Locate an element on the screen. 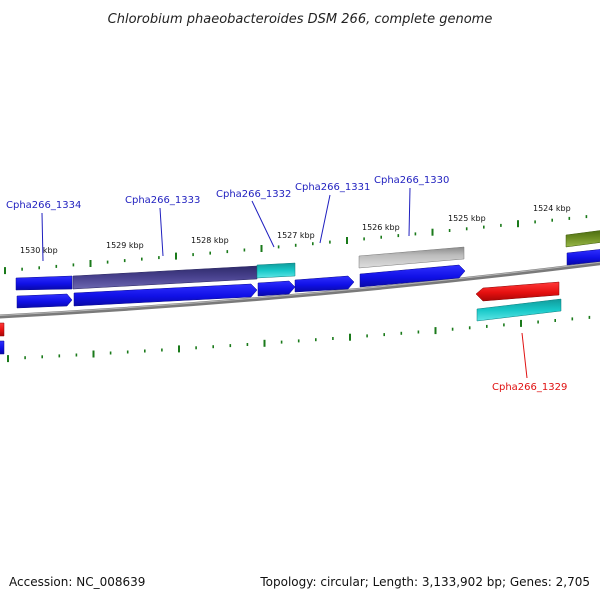 The image size is (600, 600). kbp-label: 1530 kbp is located at coordinates (39, 250).